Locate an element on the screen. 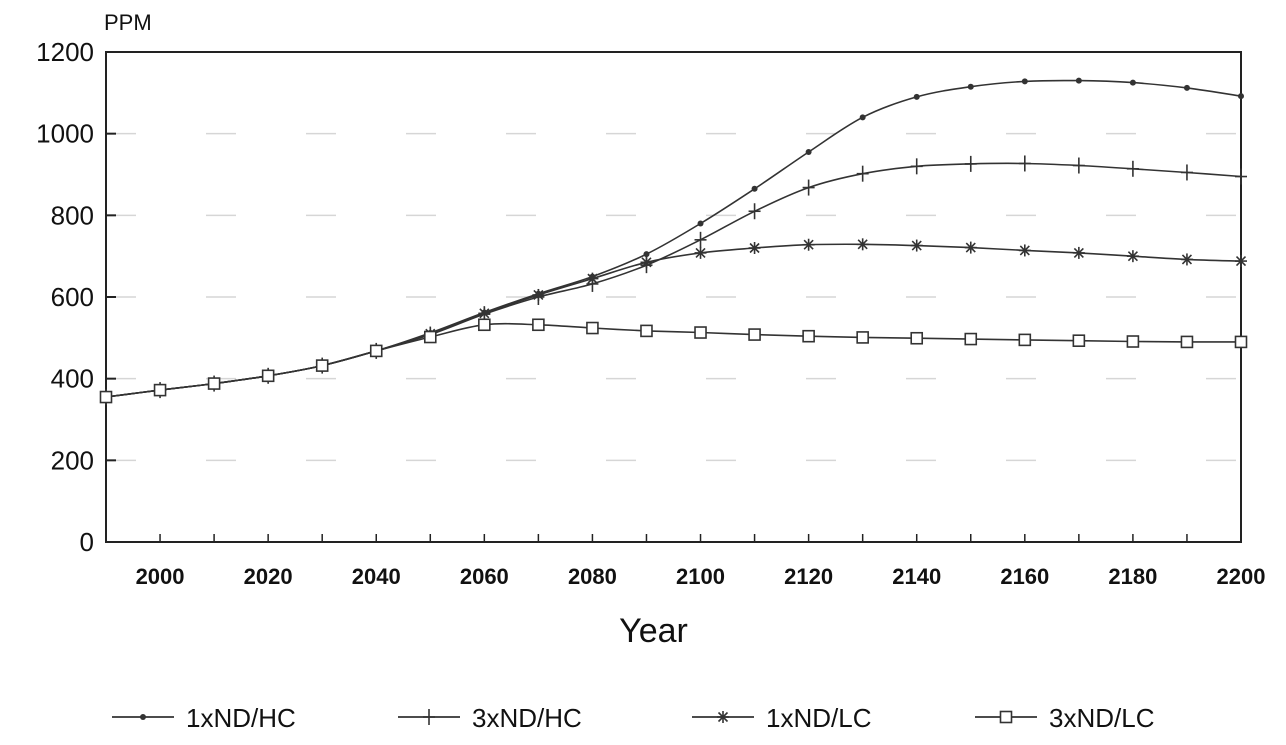  y-axis-label: PPM is located at coordinates (128, 22).